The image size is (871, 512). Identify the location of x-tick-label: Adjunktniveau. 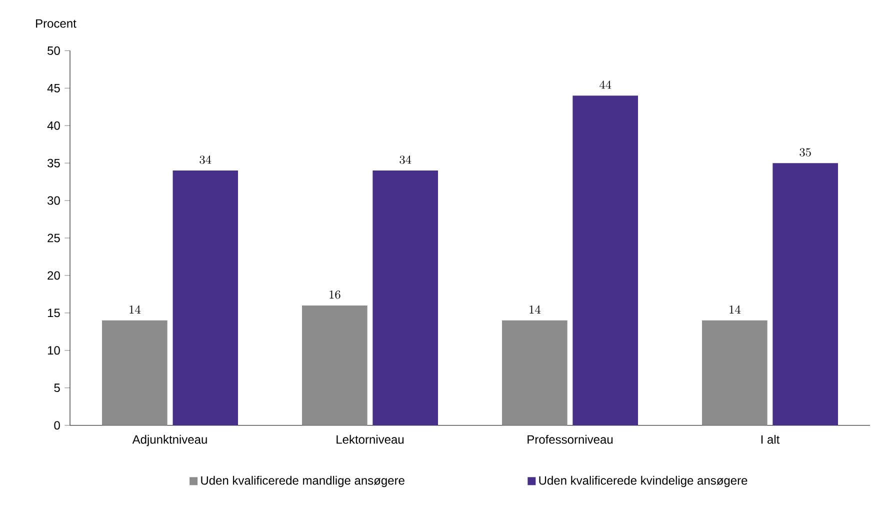
(169, 440).